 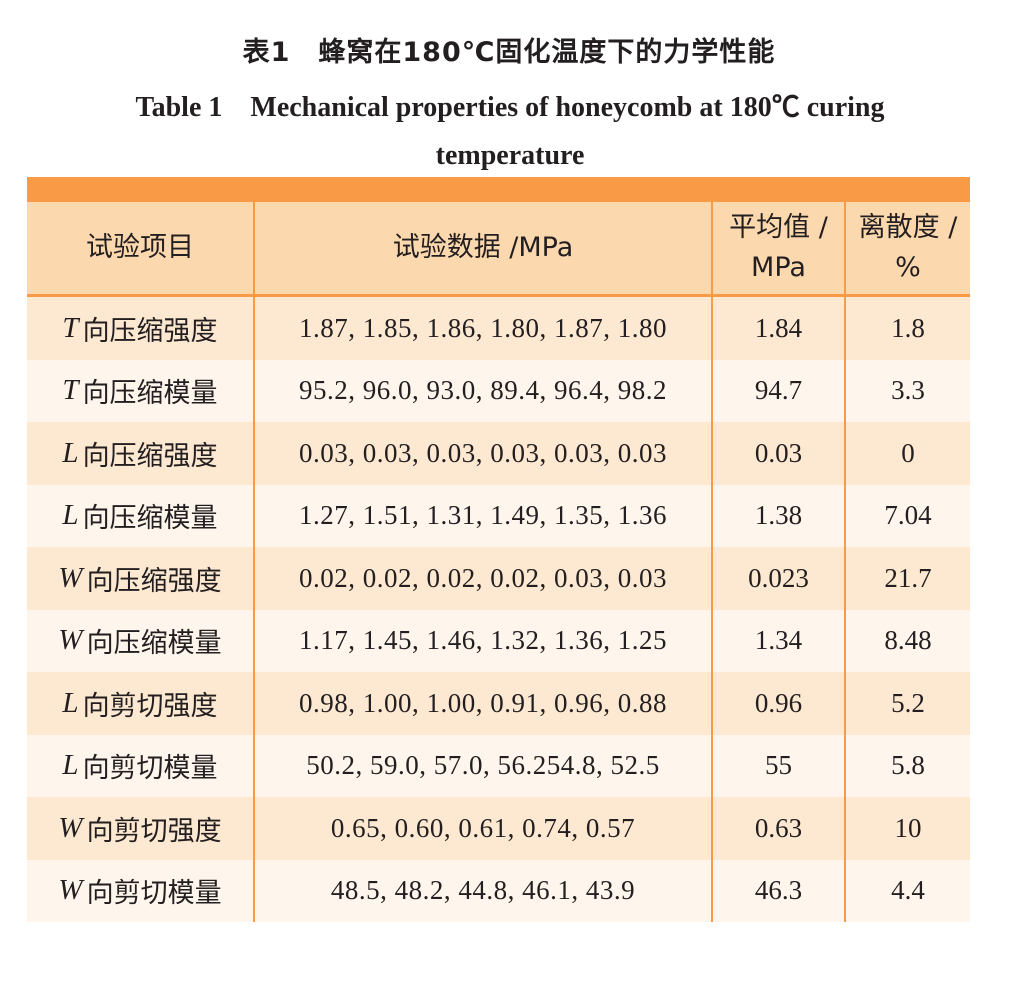 I want to click on cell-dispersion: 21.7, so click(x=908, y=578).